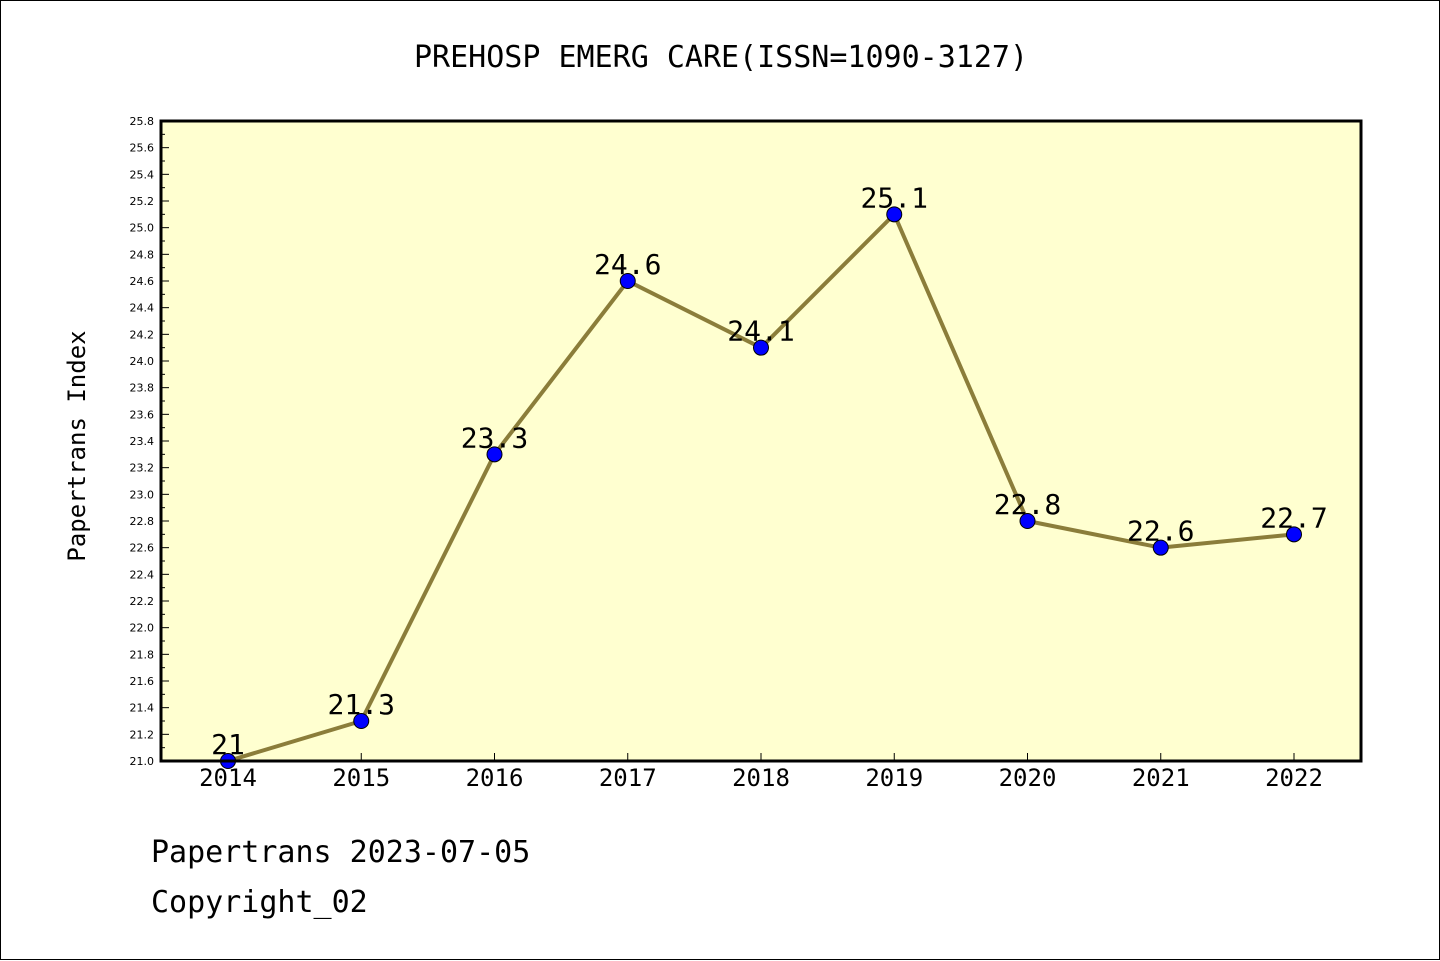 The width and height of the screenshot is (1440, 961). What do you see at coordinates (1161, 778) in the screenshot?
I see `x-tick-label: 2021` at bounding box center [1161, 778].